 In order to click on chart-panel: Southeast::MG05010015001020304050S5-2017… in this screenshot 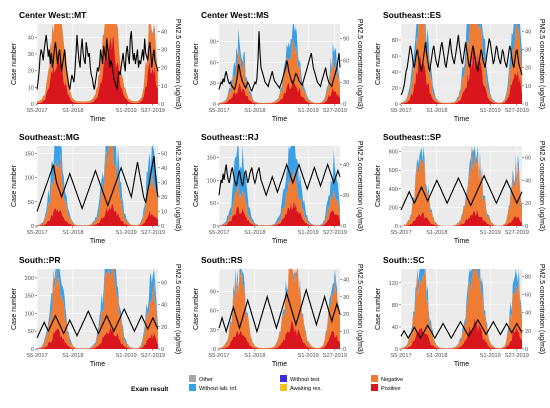, I will do `click(96, 188)`.